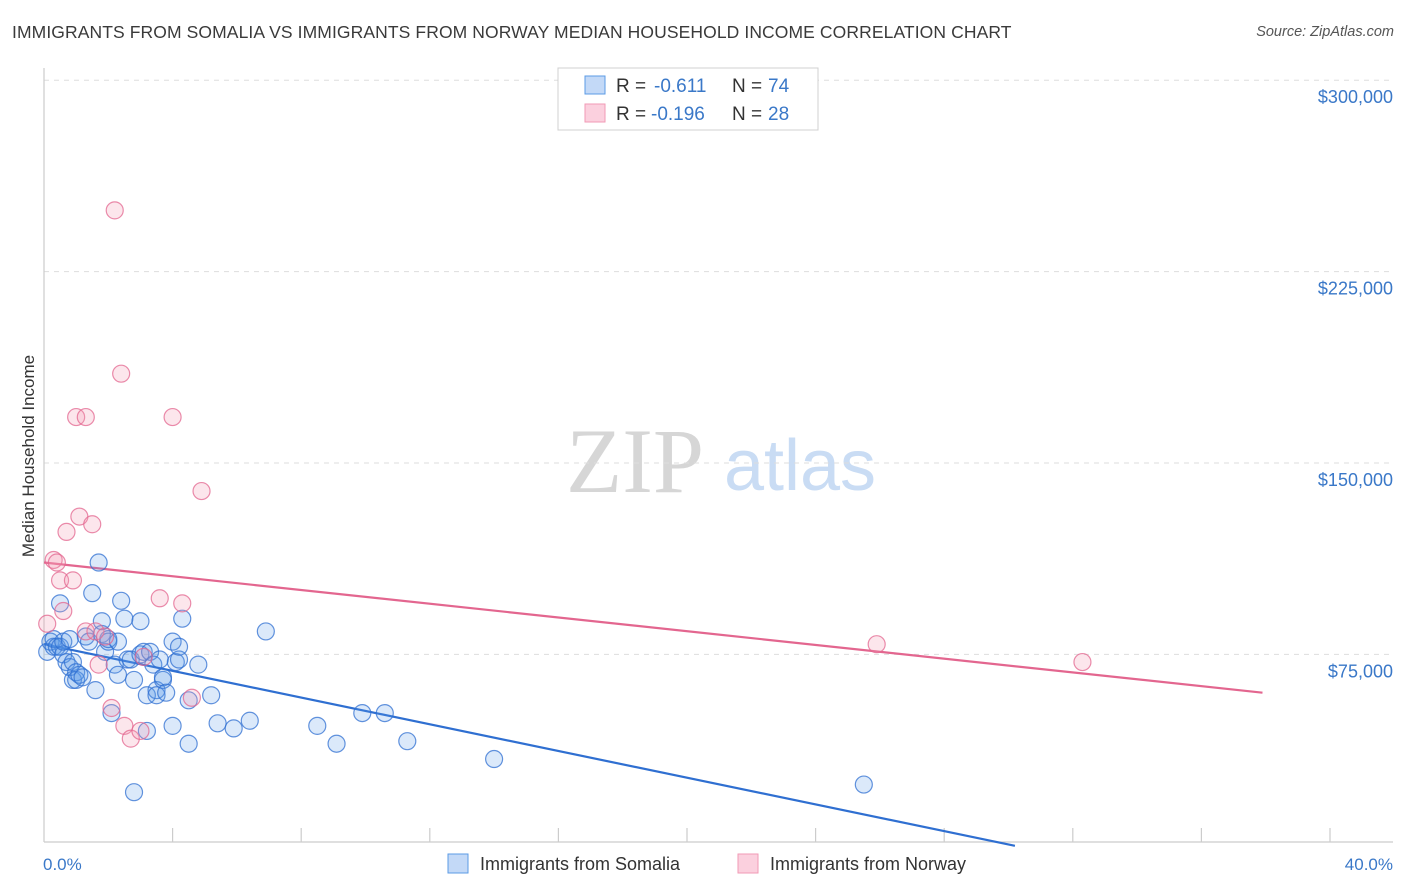  What do you see at coordinates (28, 456) in the screenshot?
I see `y-axis-label: Median Household Income` at bounding box center [28, 456].